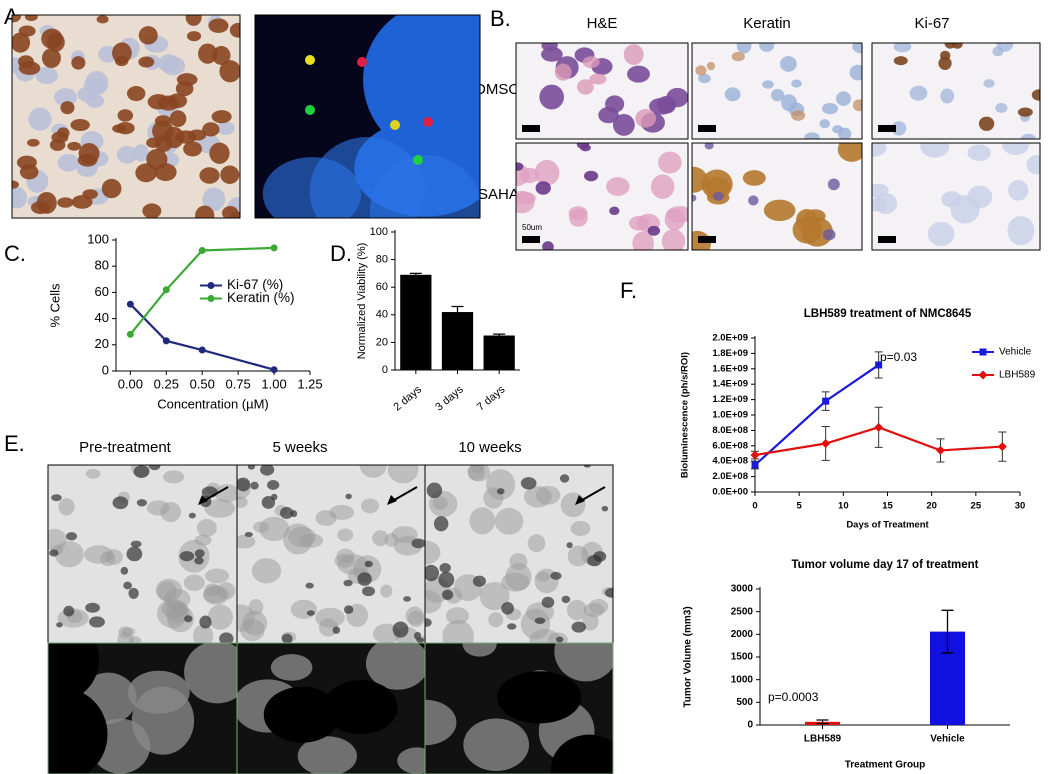  Describe the element at coordinates (382, 287) in the screenshot. I see `y-tick-label: 60` at that location.